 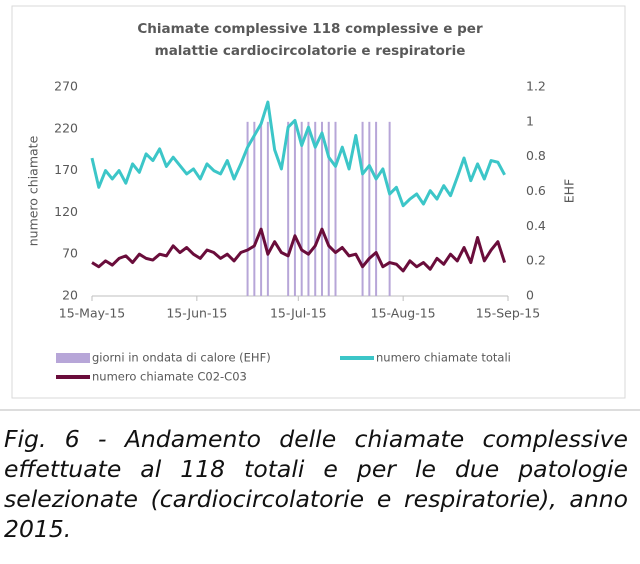 I want to click on y-axis-label: numero chiamate, so click(x=33, y=190).